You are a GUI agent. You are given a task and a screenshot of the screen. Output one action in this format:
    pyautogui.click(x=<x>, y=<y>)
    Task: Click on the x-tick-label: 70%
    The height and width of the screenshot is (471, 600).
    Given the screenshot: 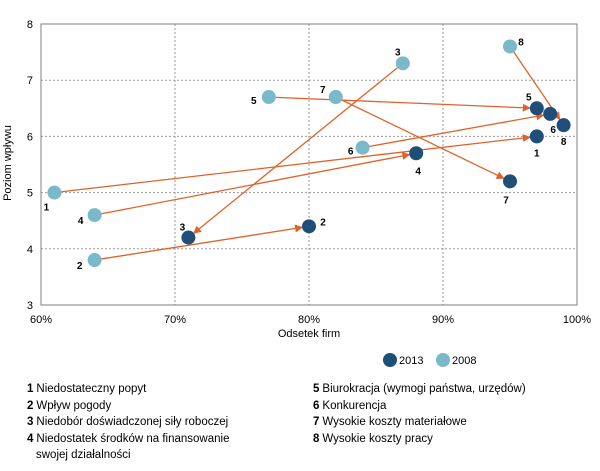 What is the action you would take?
    pyautogui.click(x=175, y=320)
    